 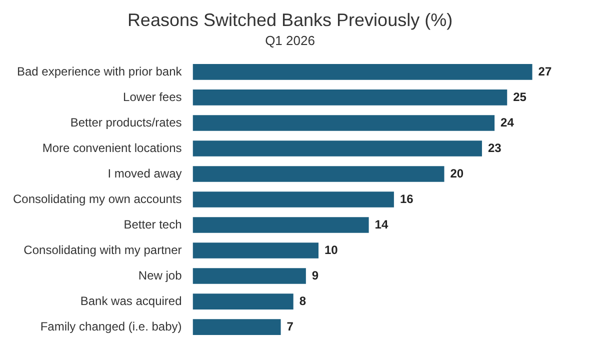 I want to click on chart-subtitle: Q1 2026, so click(x=290, y=40).